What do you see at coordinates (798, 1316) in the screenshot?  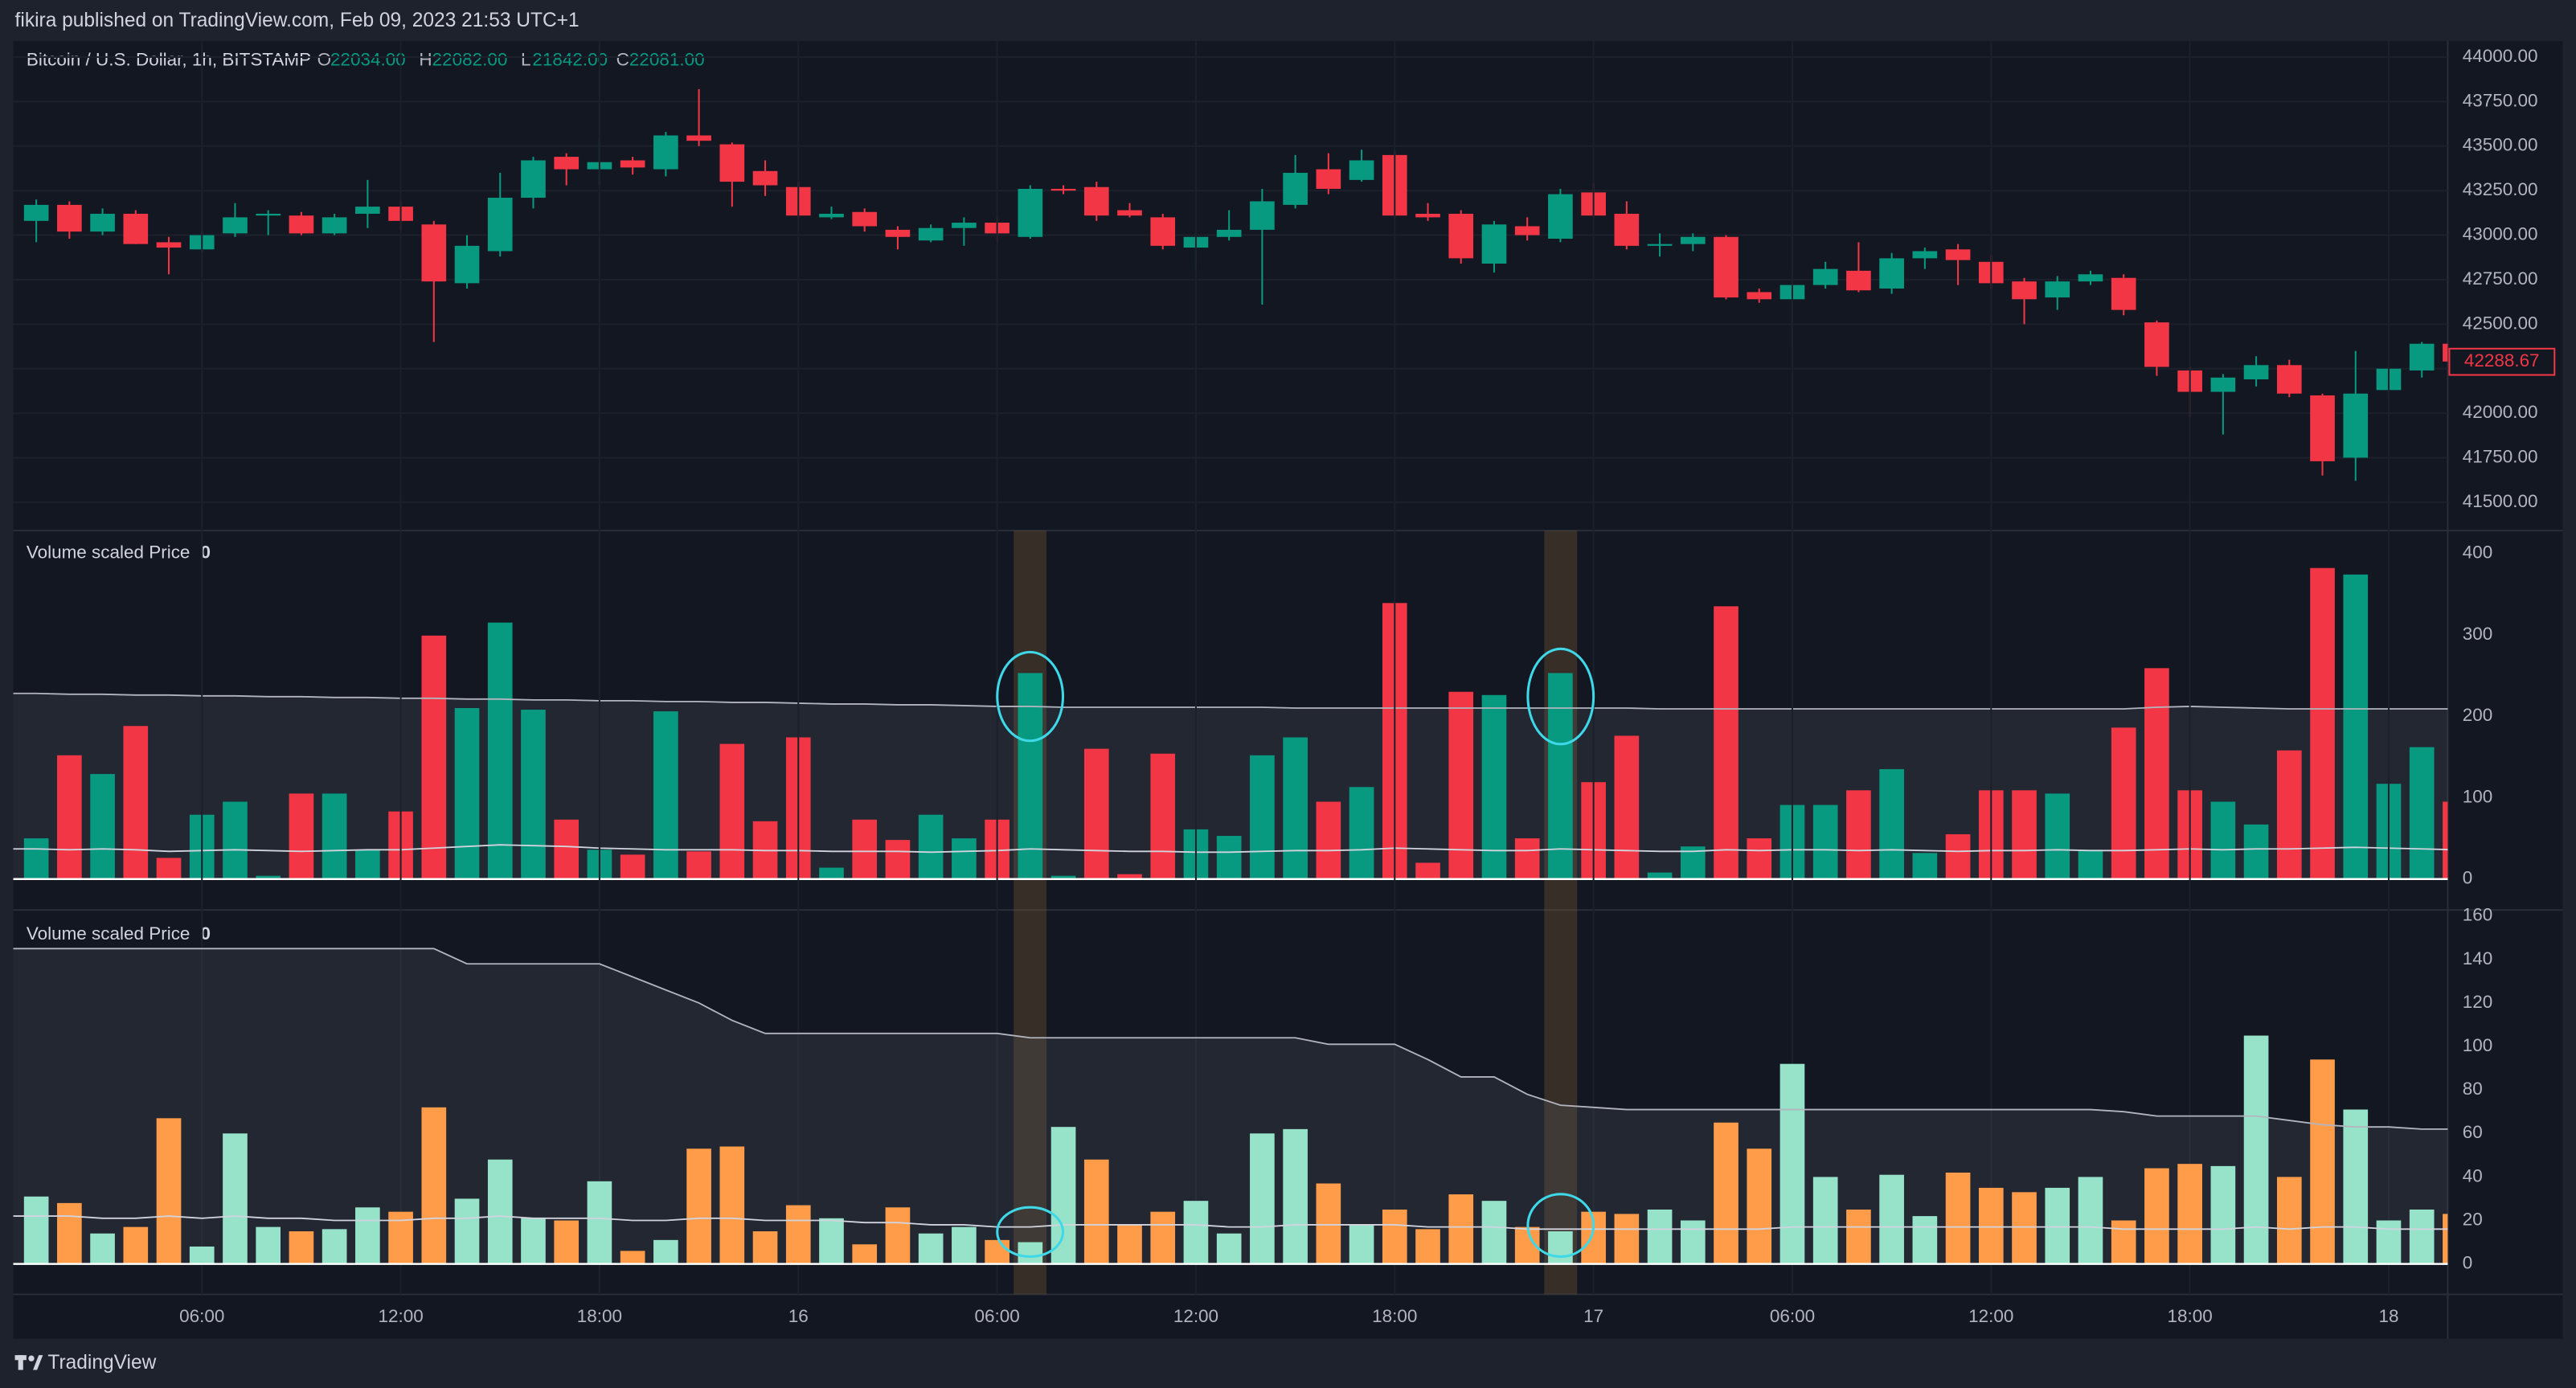 I see `x-tick-label: 16` at bounding box center [798, 1316].